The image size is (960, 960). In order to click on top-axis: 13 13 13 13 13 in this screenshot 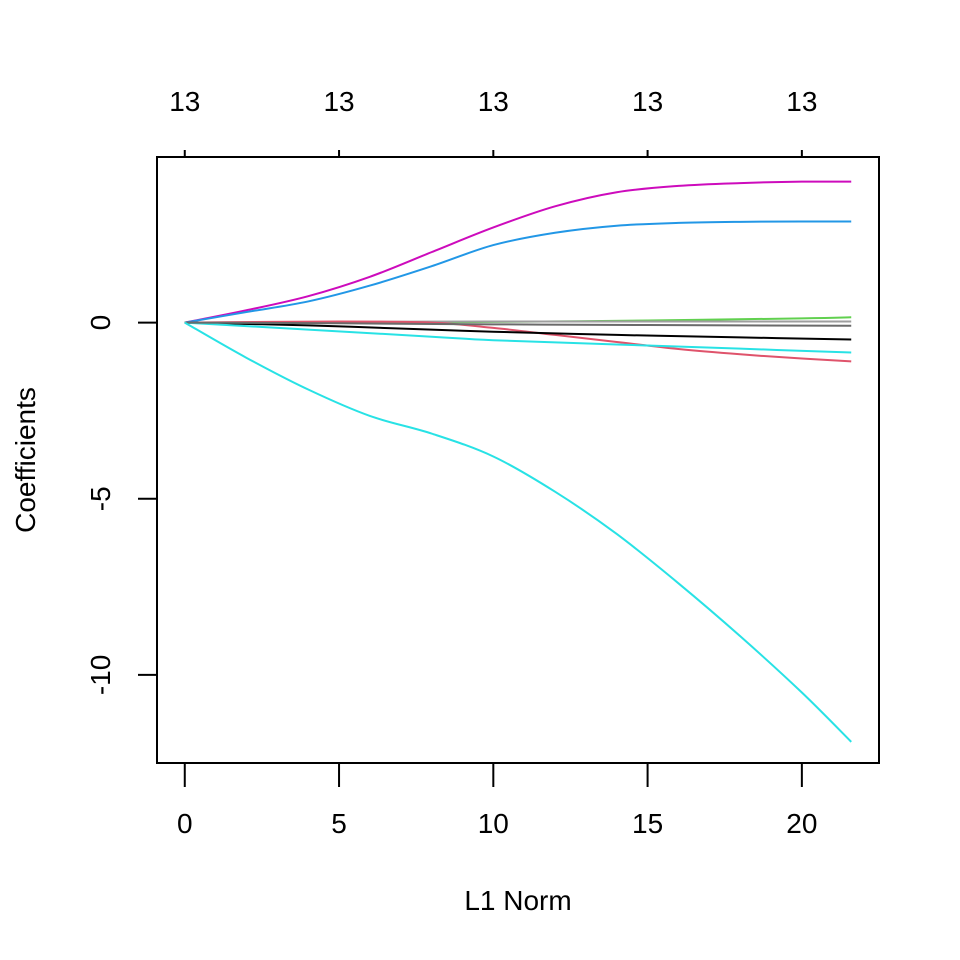, I will do `click(493, 122)`.